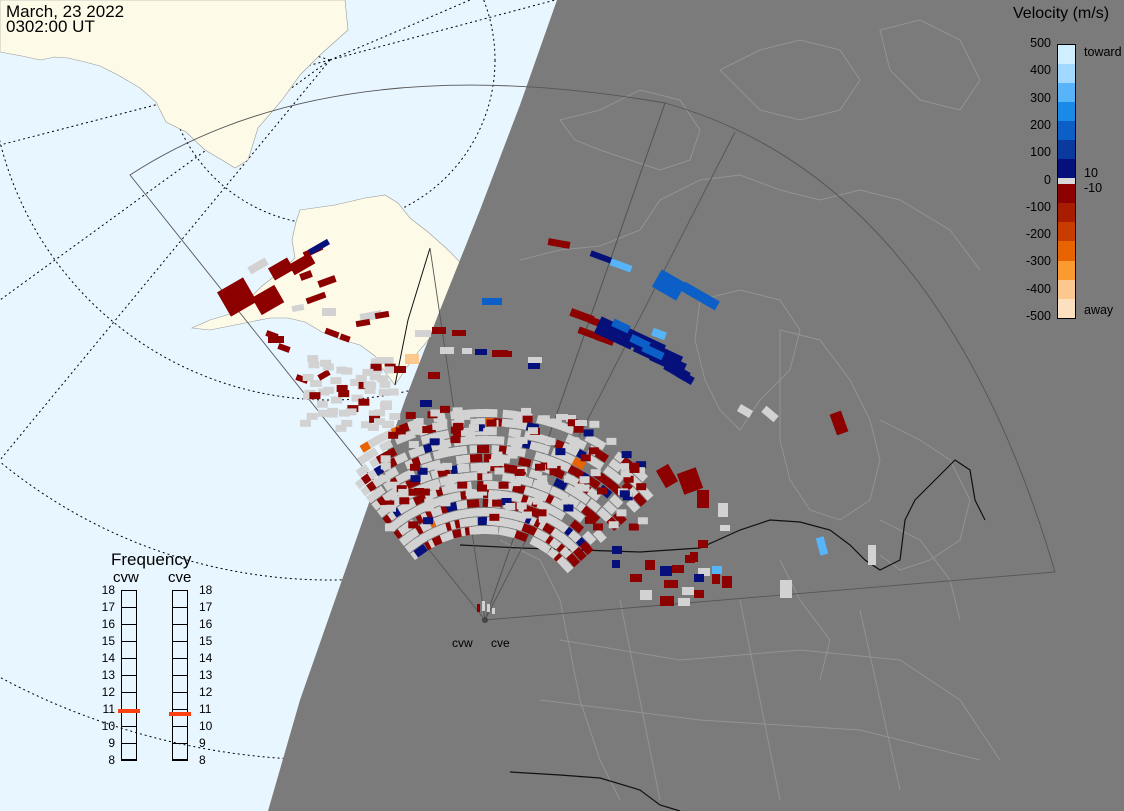 The image size is (1124, 811). What do you see at coordinates (1066, 181) in the screenshot?
I see `velocity-colorbar` at bounding box center [1066, 181].